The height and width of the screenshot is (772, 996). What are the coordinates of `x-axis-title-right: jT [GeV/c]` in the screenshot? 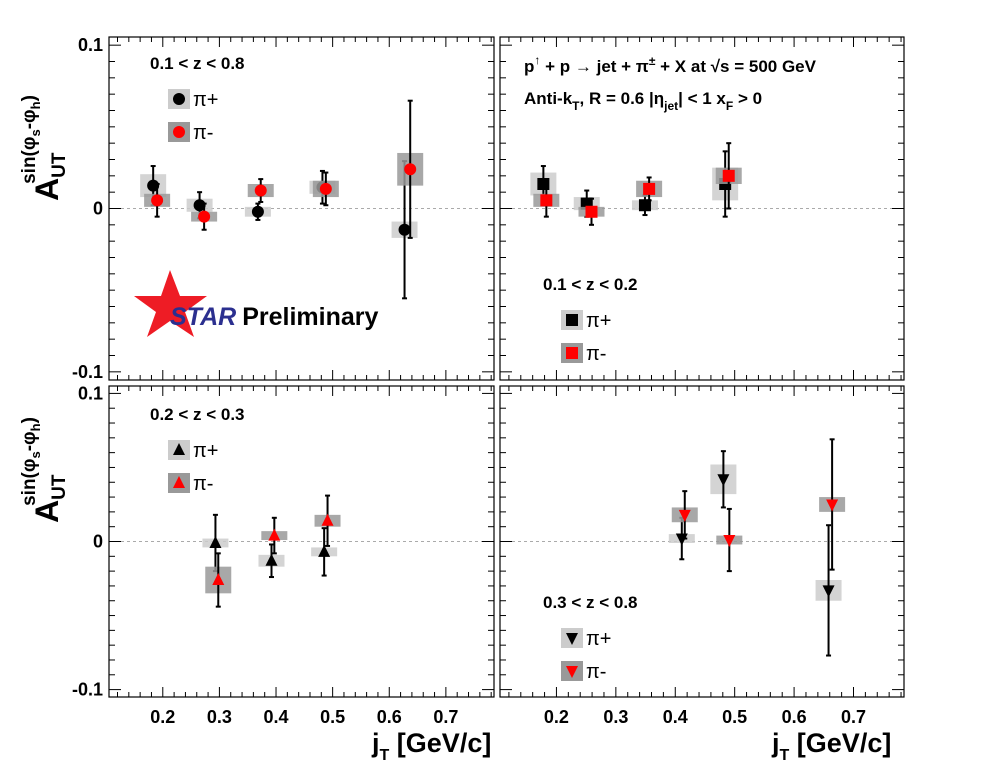 It's located at (831, 746).